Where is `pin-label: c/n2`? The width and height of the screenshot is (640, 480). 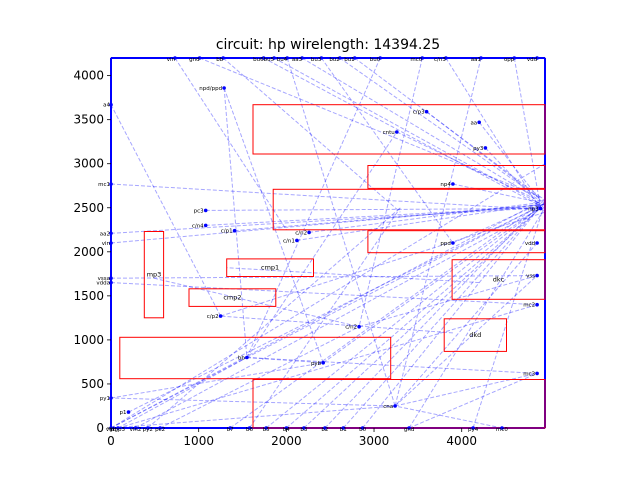 pin-label: c/n2 is located at coordinates (301, 233).